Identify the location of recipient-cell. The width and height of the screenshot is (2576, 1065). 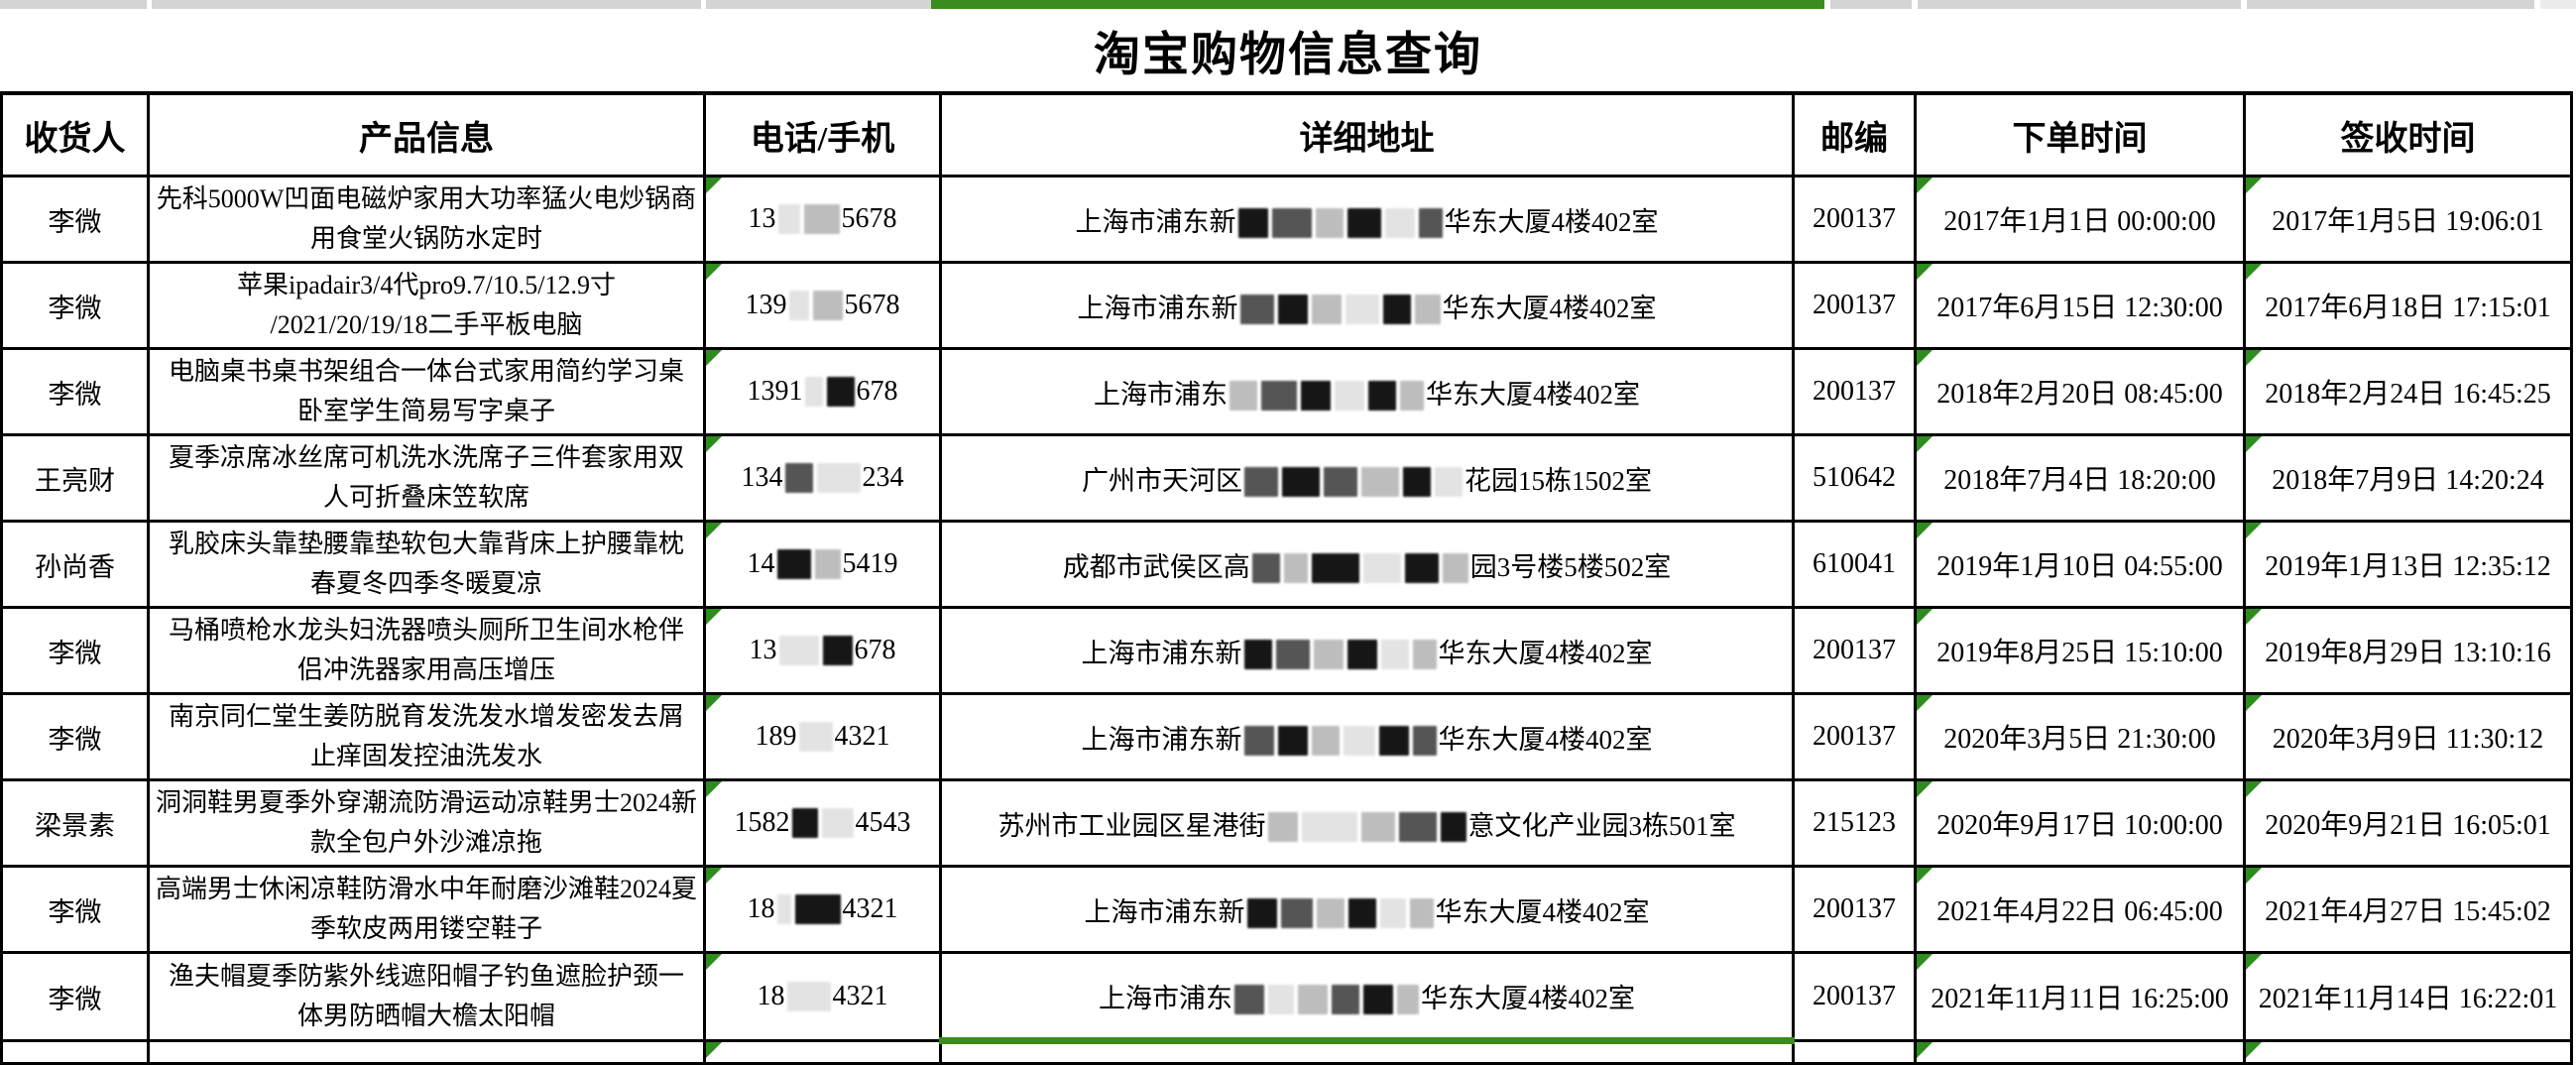
(75, 1052).